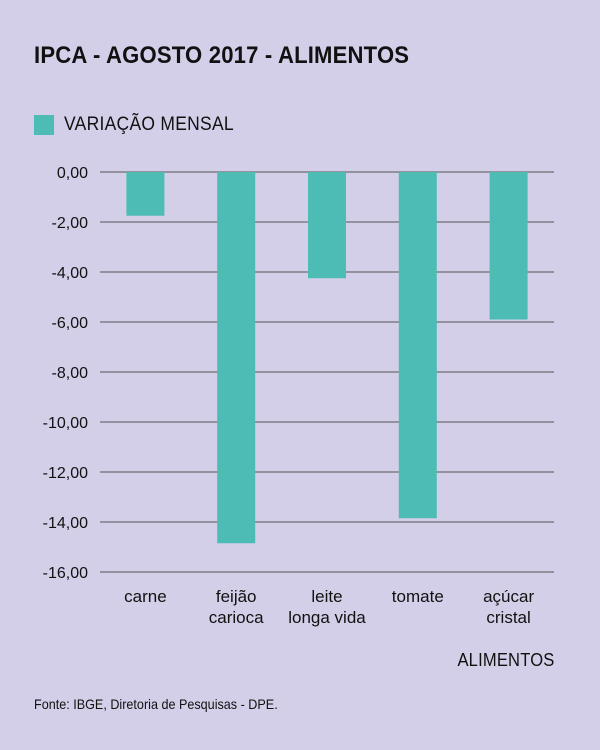 The height and width of the screenshot is (750, 600). What do you see at coordinates (222, 55) in the screenshot?
I see `chart-title: IPCA - AGOSTO 2017 - ALIMENTOS` at bounding box center [222, 55].